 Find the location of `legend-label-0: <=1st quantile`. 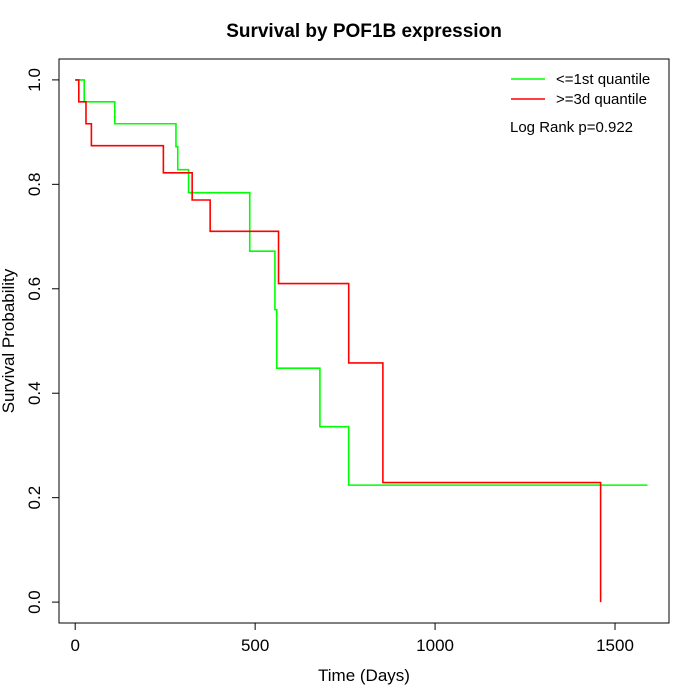

legend-label-0: <=1st quantile is located at coordinates (603, 79).